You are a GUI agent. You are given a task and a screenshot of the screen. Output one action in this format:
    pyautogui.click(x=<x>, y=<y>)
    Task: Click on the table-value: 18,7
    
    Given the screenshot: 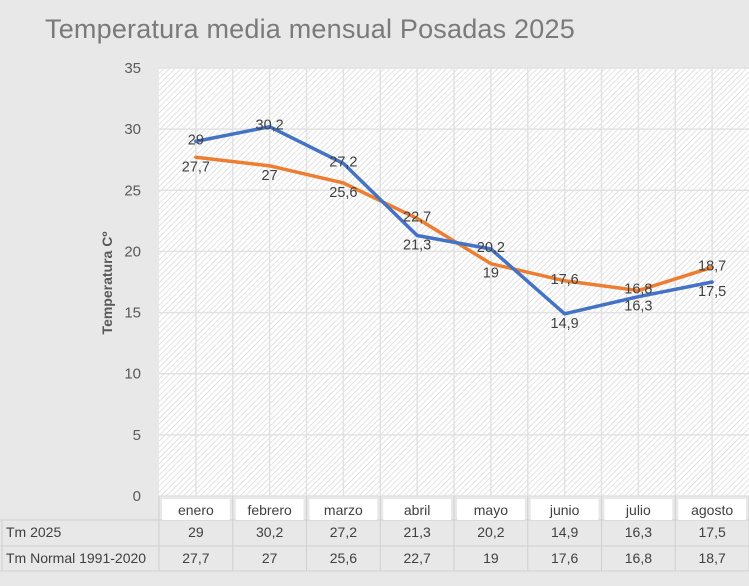 What is the action you would take?
    pyautogui.click(x=712, y=558)
    